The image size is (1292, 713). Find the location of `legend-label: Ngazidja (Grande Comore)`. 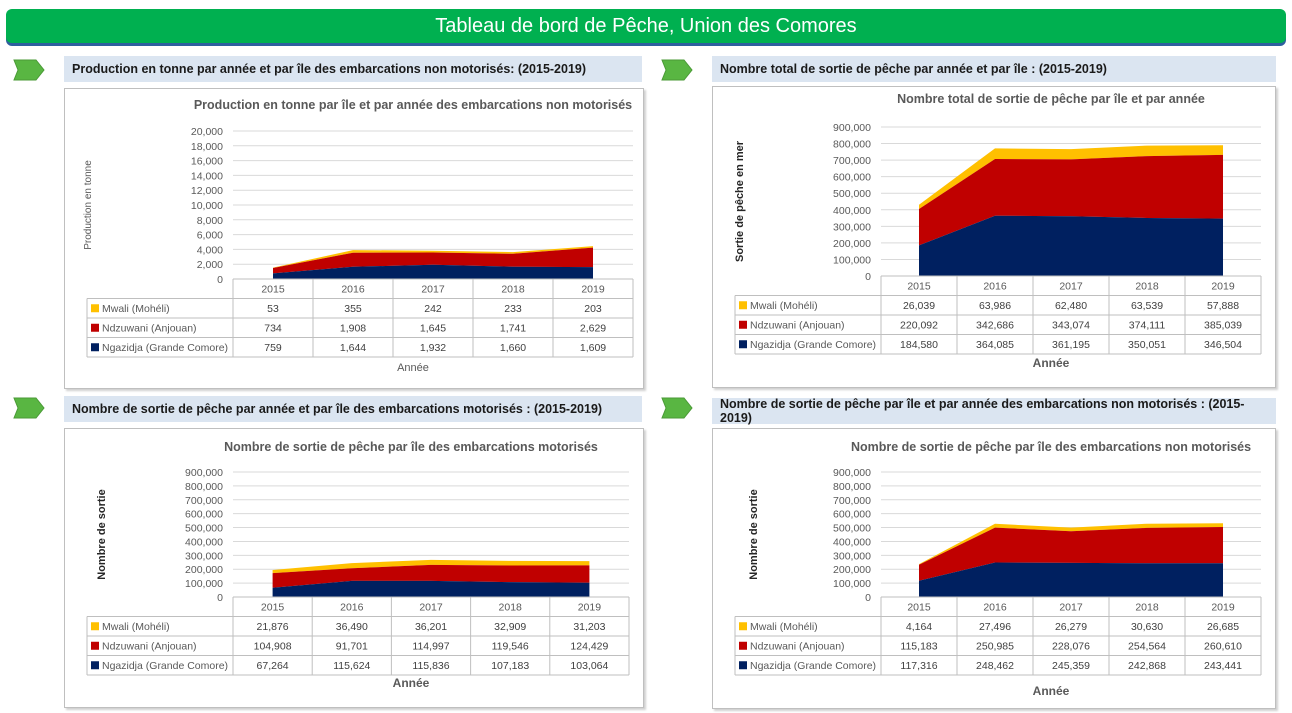

legend-label: Ngazidja (Grande Comore) is located at coordinates (813, 666).